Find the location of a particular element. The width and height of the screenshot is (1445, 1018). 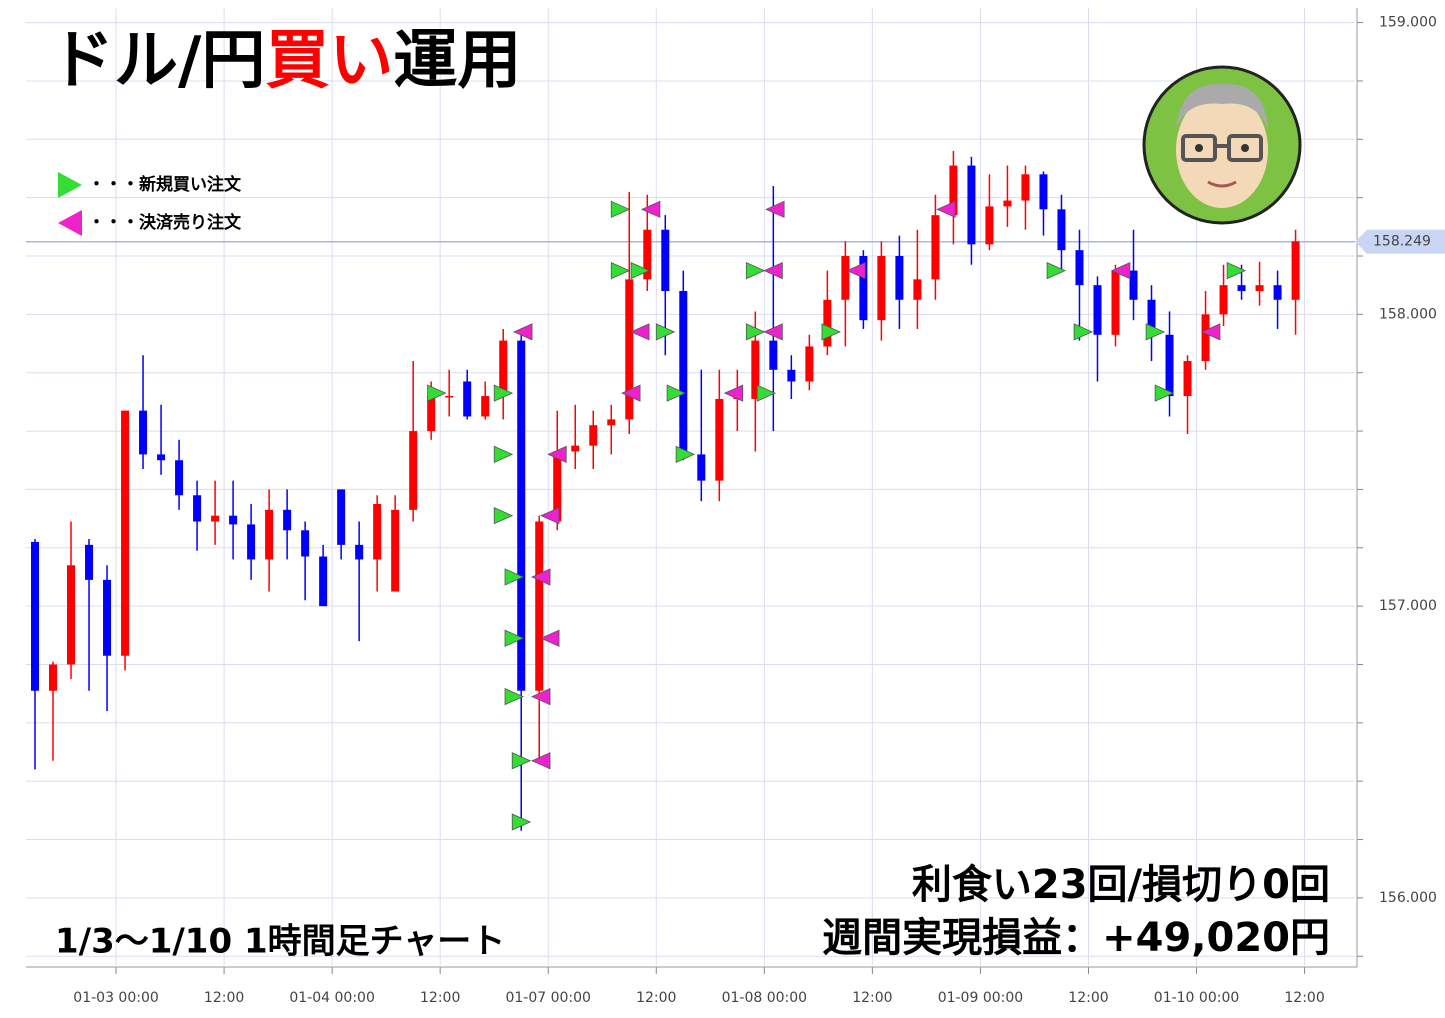

x-tick-label: 01-09 00:00 is located at coordinates (980, 998).